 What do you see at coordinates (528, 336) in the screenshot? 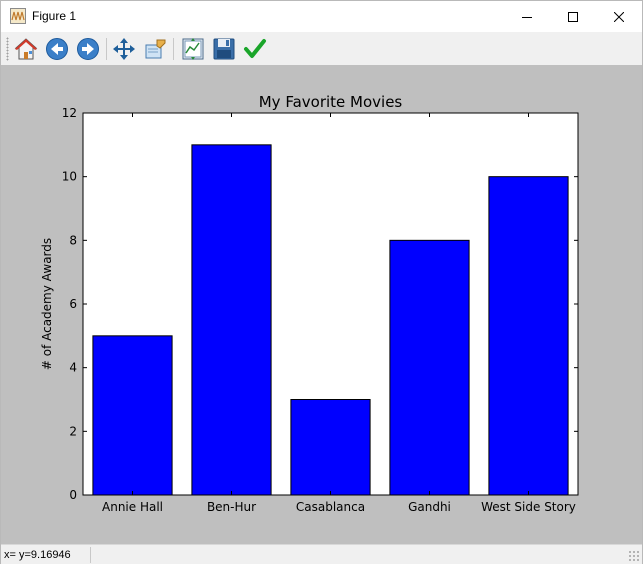
I see `bar-west-side-story` at bounding box center [528, 336].